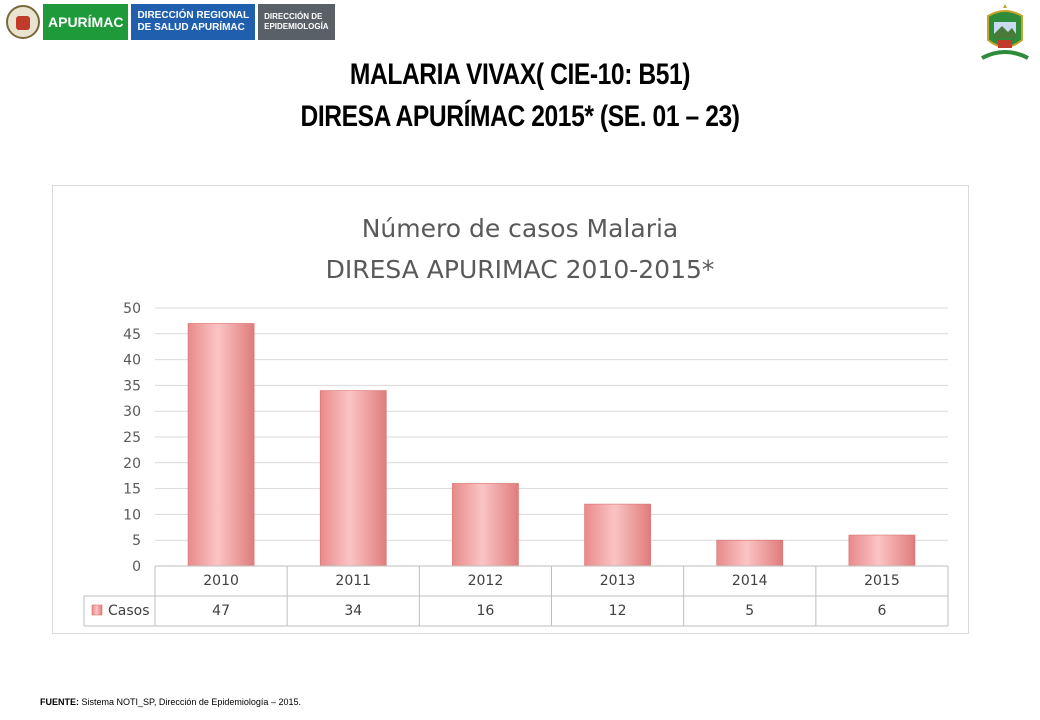  I want to click on x-tick-label: 2013, so click(618, 581).